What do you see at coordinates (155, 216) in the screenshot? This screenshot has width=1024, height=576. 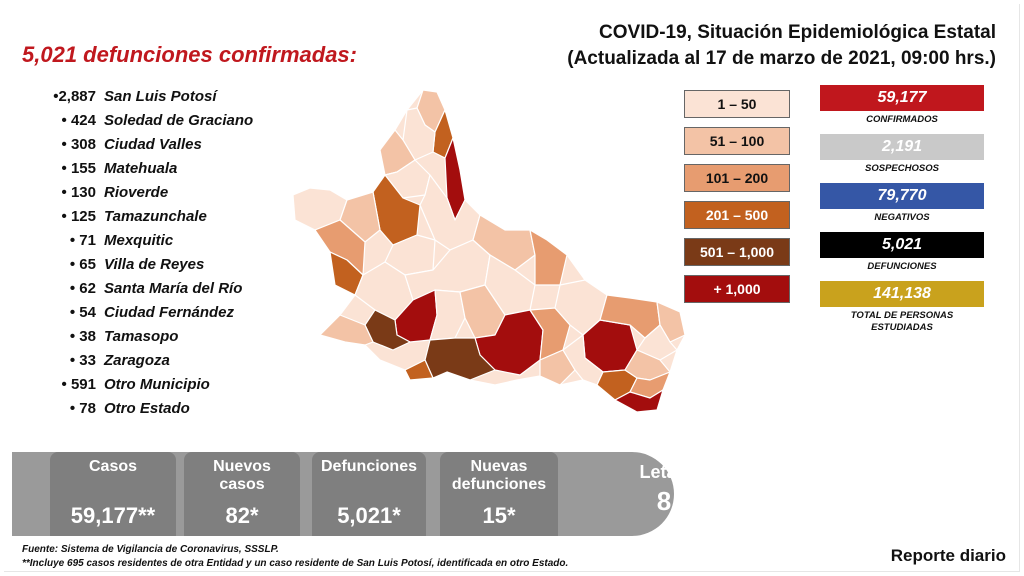 I see `list-item-name: Tamazunchale` at bounding box center [155, 216].